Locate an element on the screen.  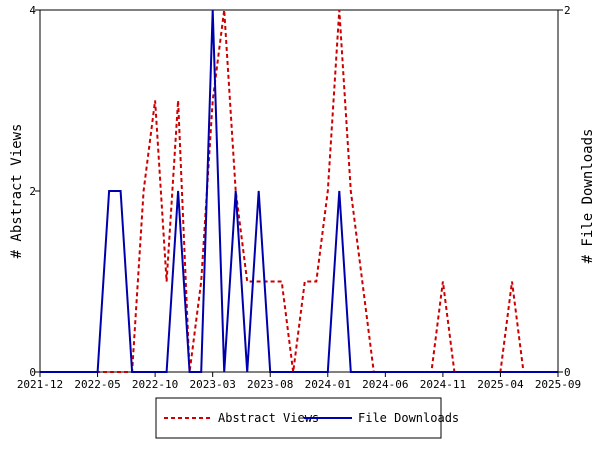
legend-label-file-downloads: File Downloads is located at coordinates (408, 418).